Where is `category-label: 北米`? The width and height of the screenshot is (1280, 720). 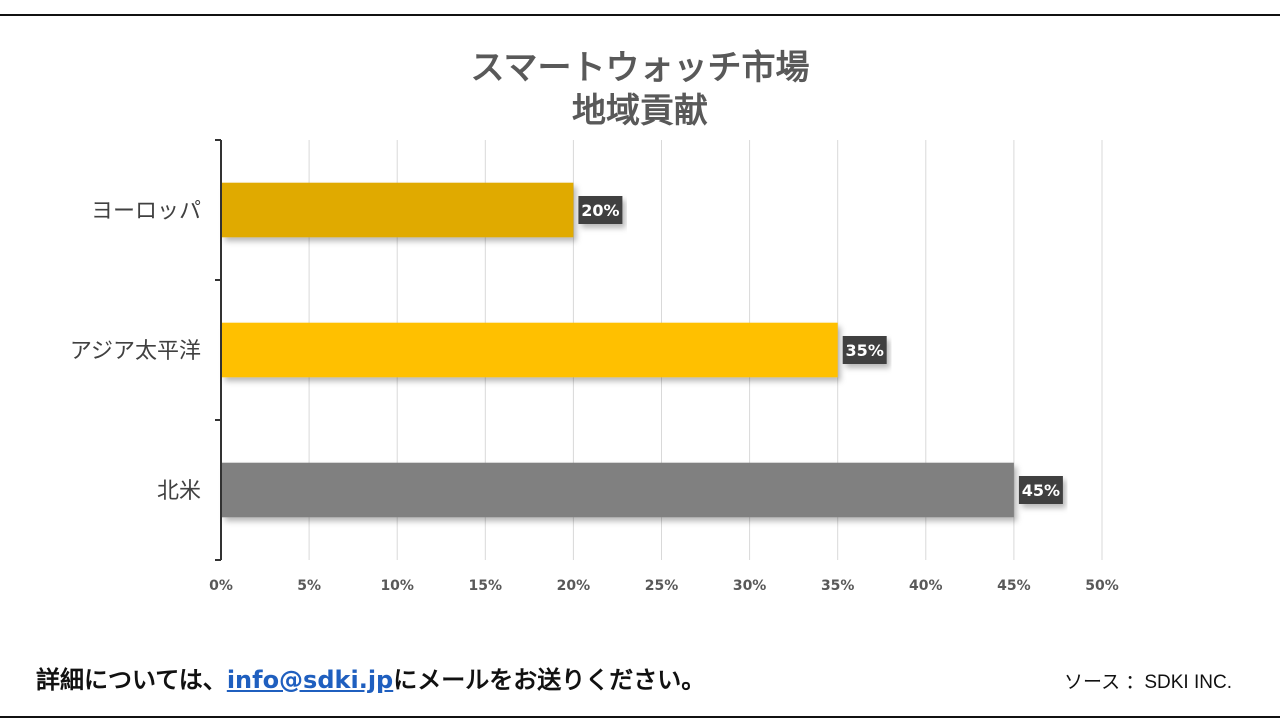
category-label: 北米 is located at coordinates (179, 491).